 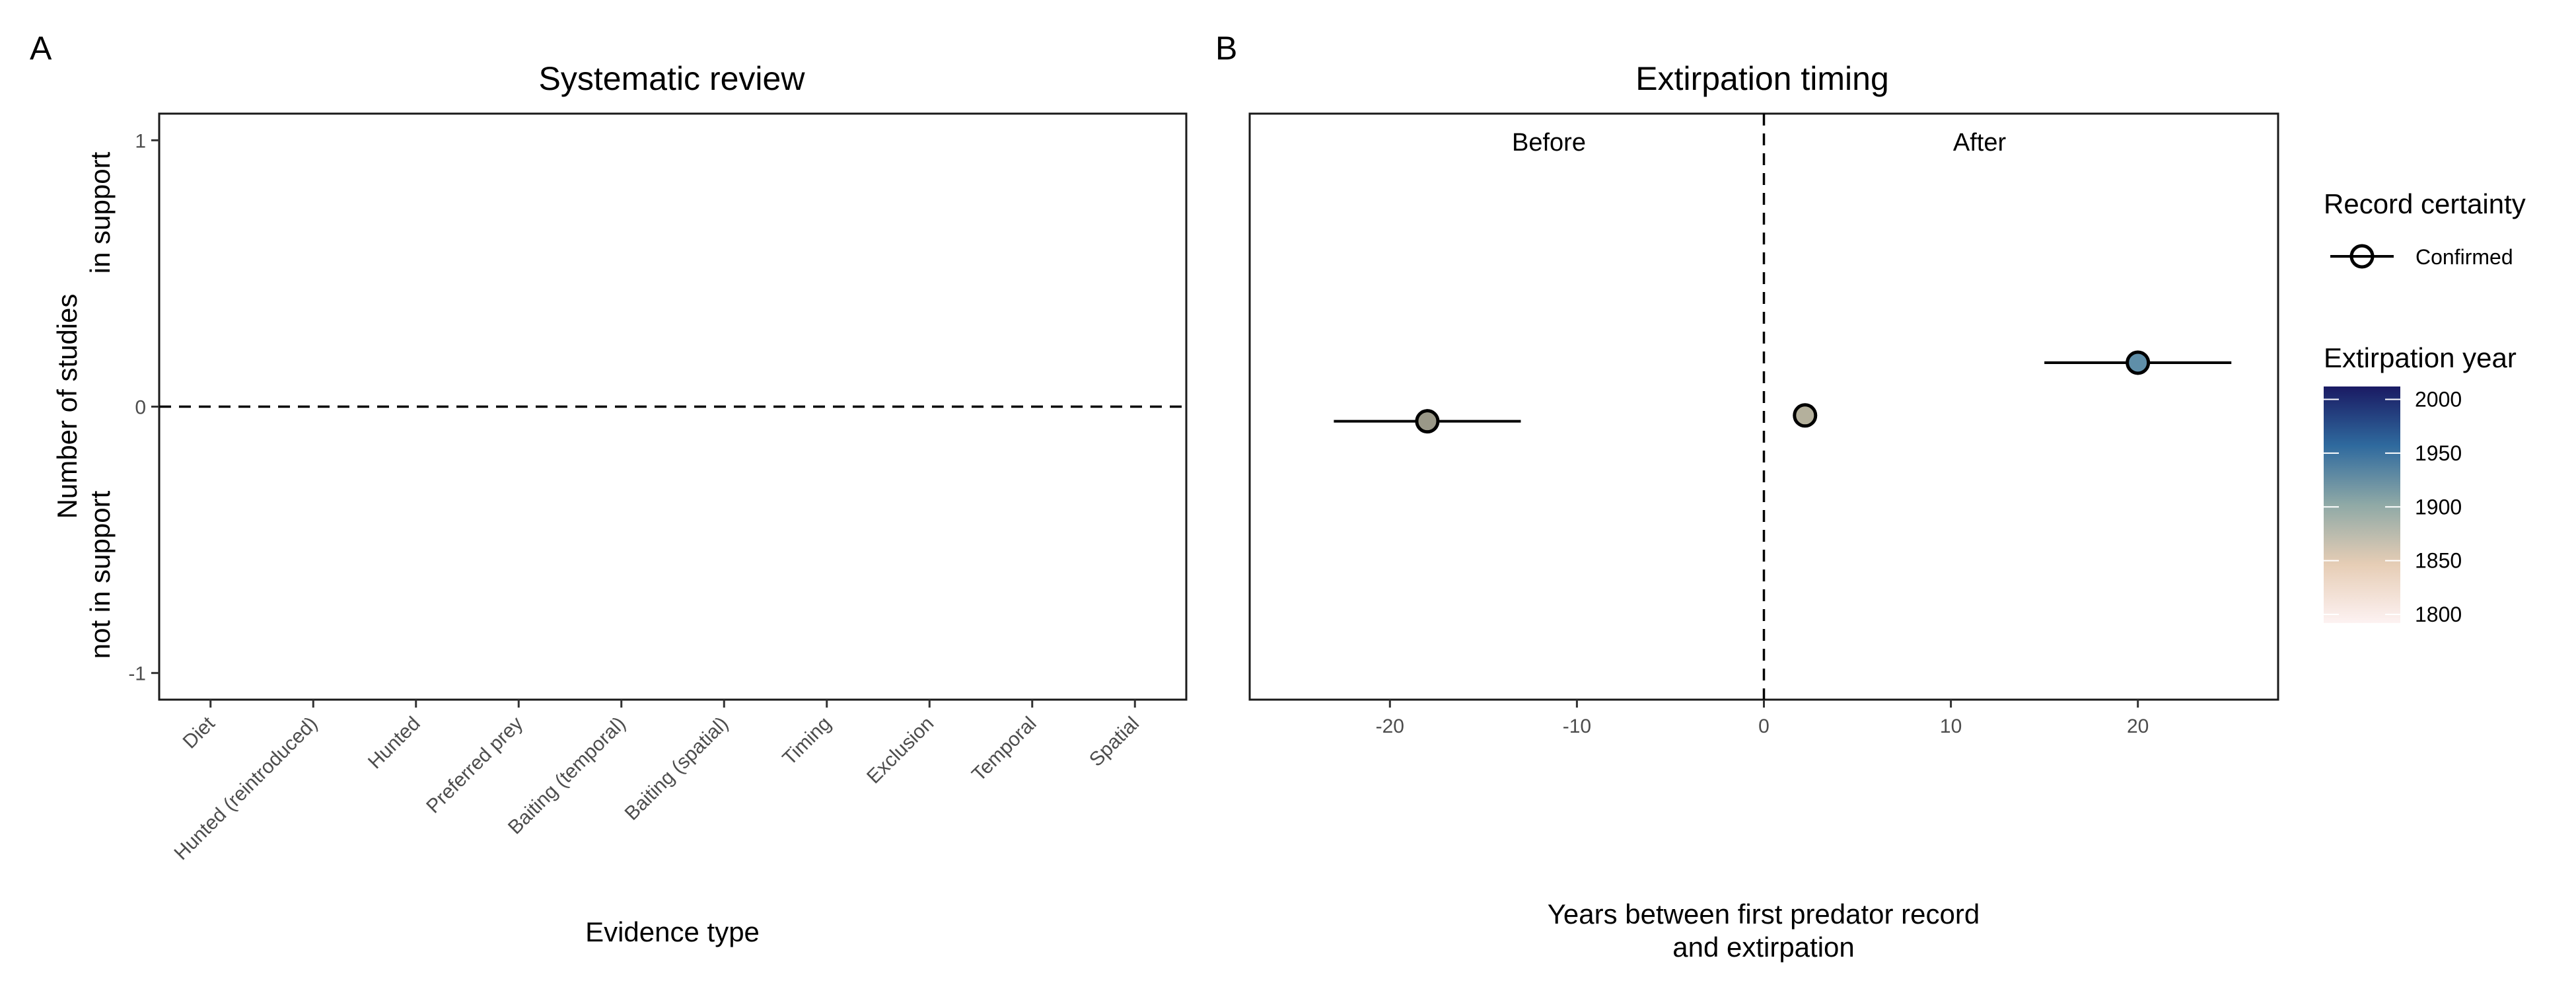 What do you see at coordinates (1577, 726) in the screenshot?
I see `b-xtick-label: -10` at bounding box center [1577, 726].